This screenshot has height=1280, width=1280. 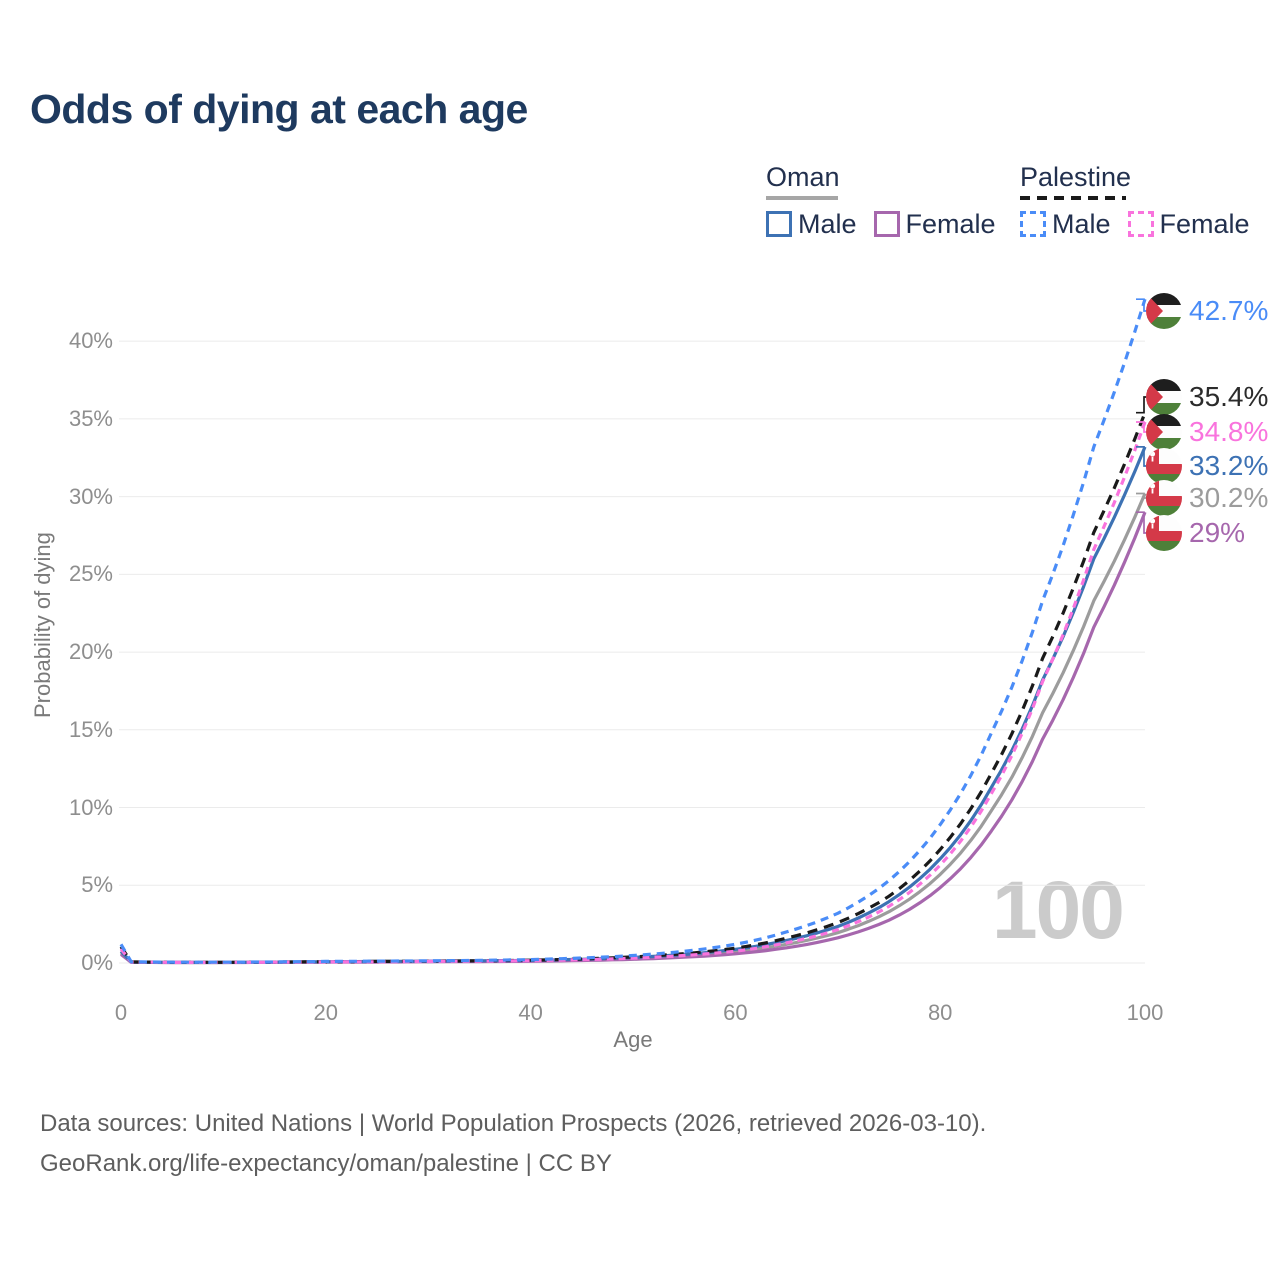 What do you see at coordinates (1229, 310) in the screenshot?
I see `palestine-male-end-value: 42.7%` at bounding box center [1229, 310].